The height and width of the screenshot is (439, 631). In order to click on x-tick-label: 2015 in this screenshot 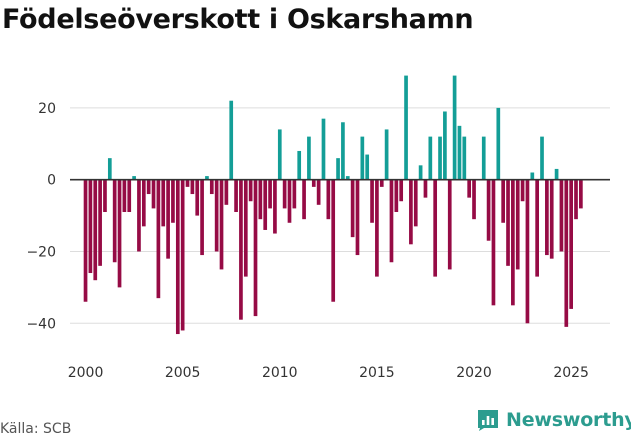, I will do `click(377, 373)`.